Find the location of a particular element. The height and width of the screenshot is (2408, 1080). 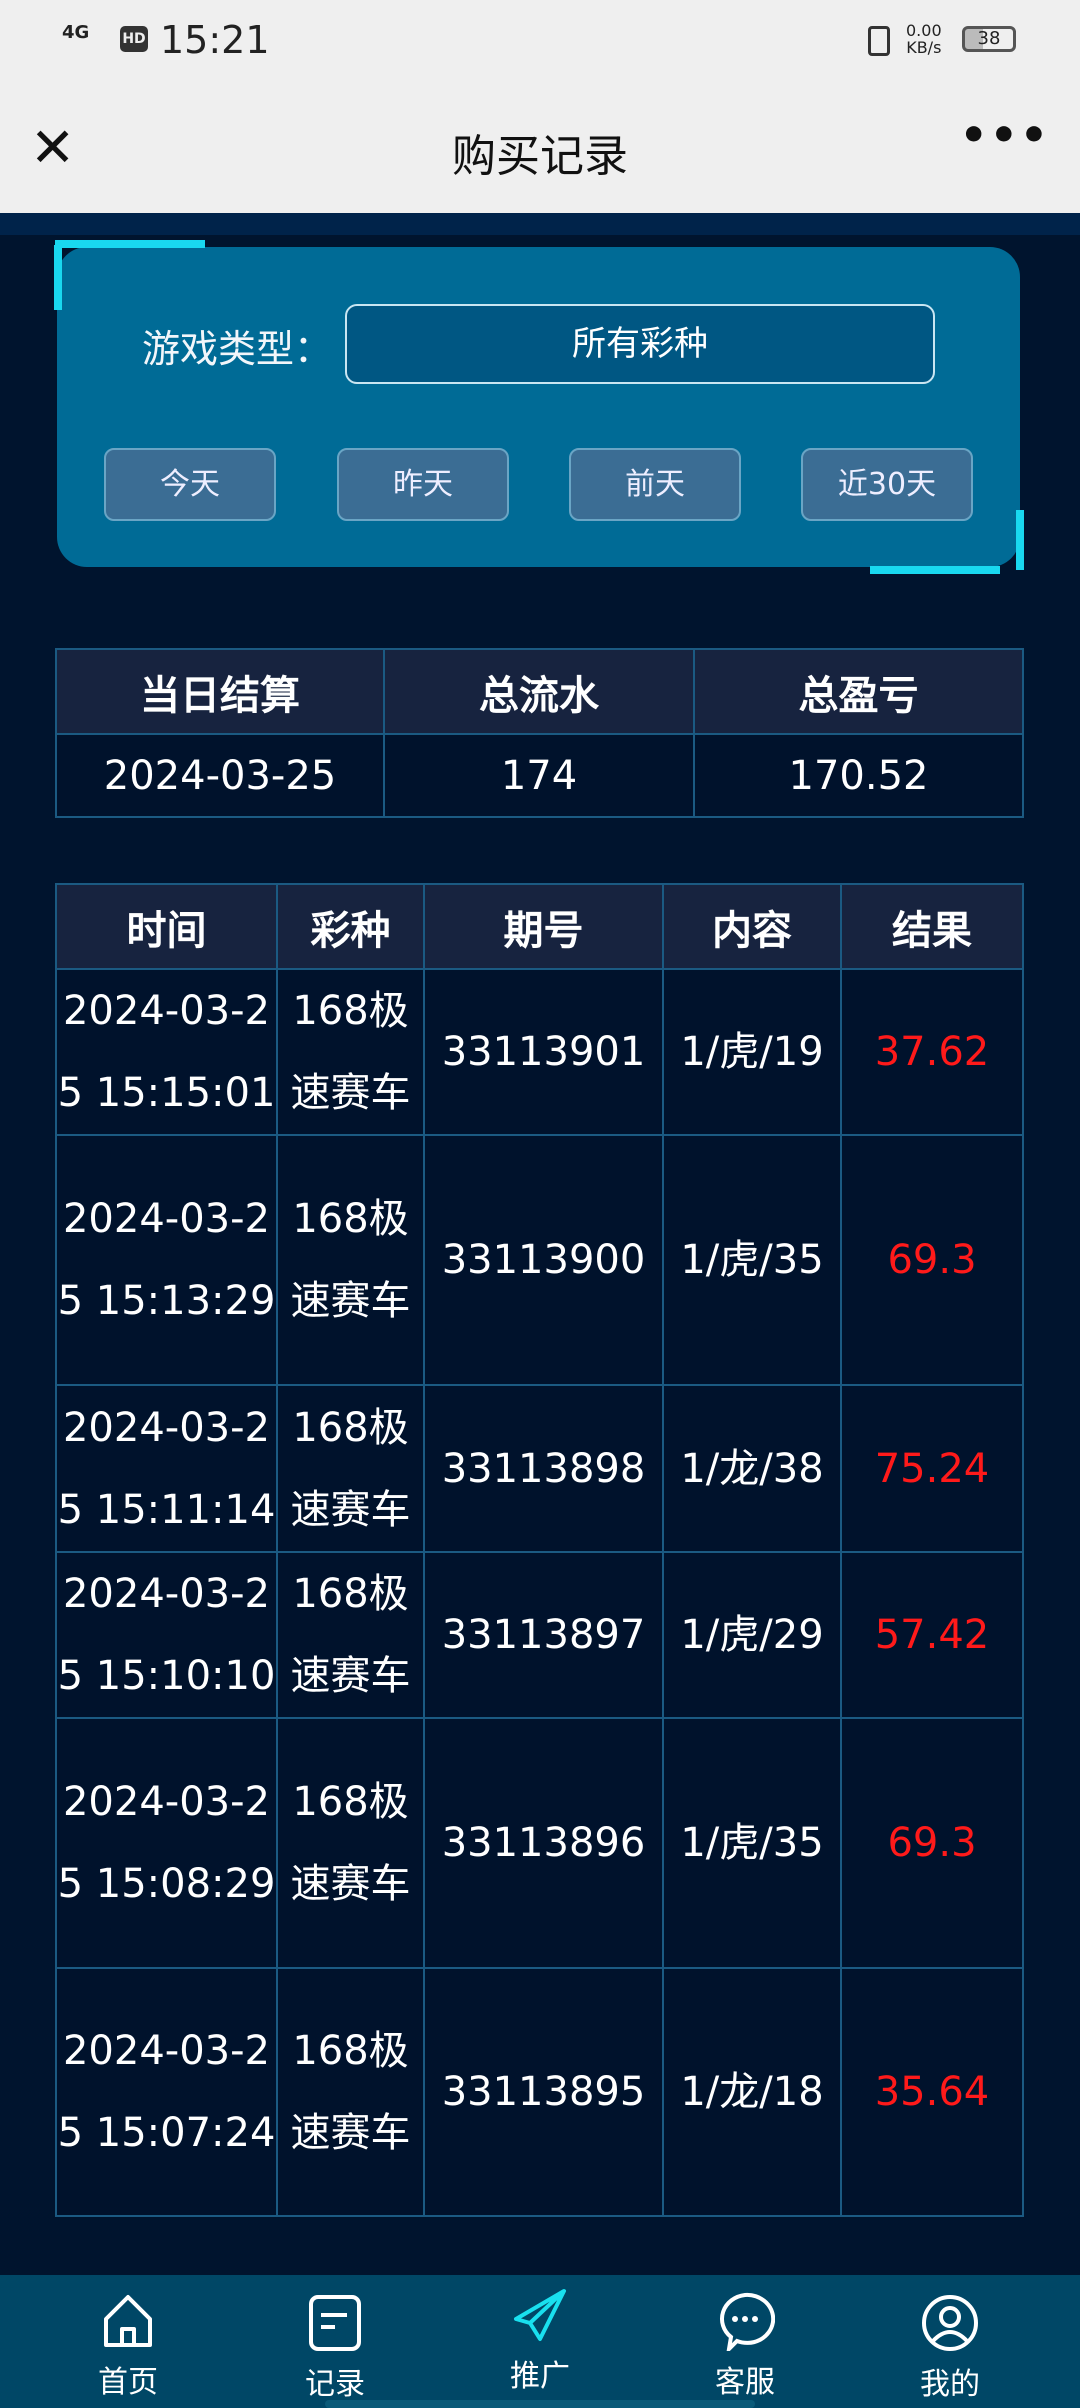

nav-records: 记录 is located at coordinates (335, 2348).